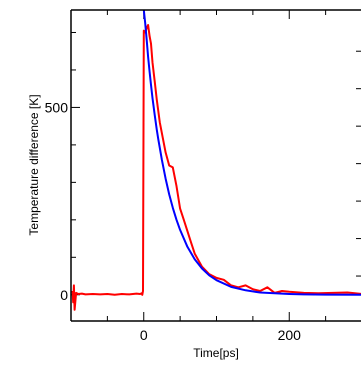 This screenshot has height=390, width=361. I want to click on y-axis-label: Temperature difference [K], so click(34, 164).